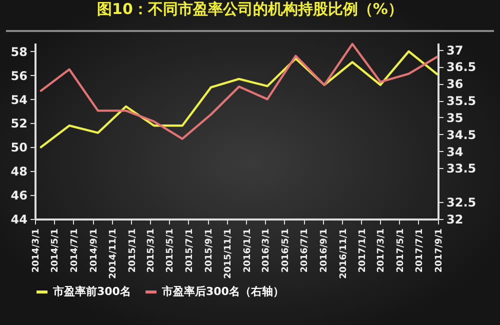 Image resolution: width=500 pixels, height=325 pixels. I want to click on x-tick-label: 2016/7/1, so click(305, 250).